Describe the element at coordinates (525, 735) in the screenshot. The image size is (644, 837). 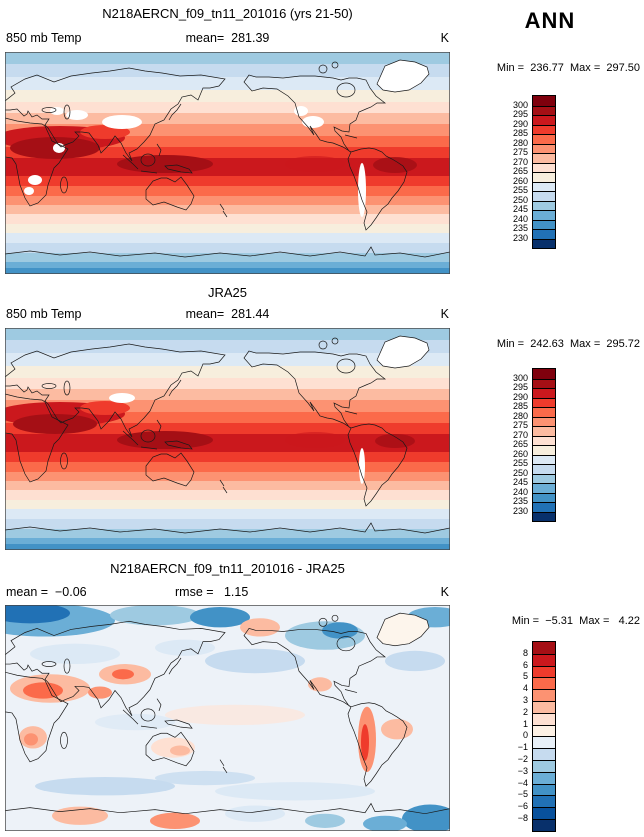
I see `colorbar-tick-label: 0` at that location.